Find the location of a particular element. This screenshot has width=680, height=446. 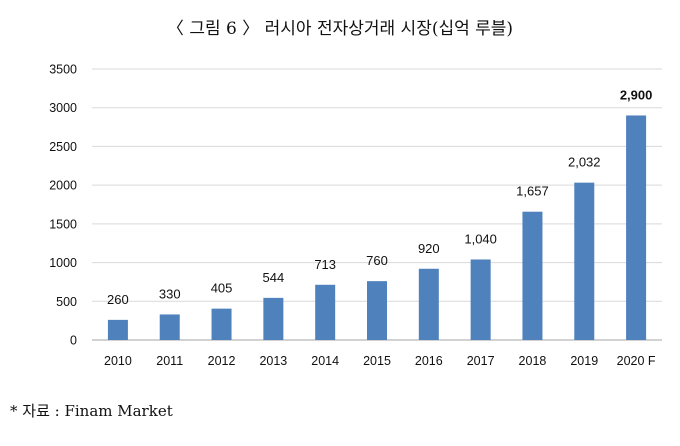

y-tick-label: 500 is located at coordinates (66, 302).